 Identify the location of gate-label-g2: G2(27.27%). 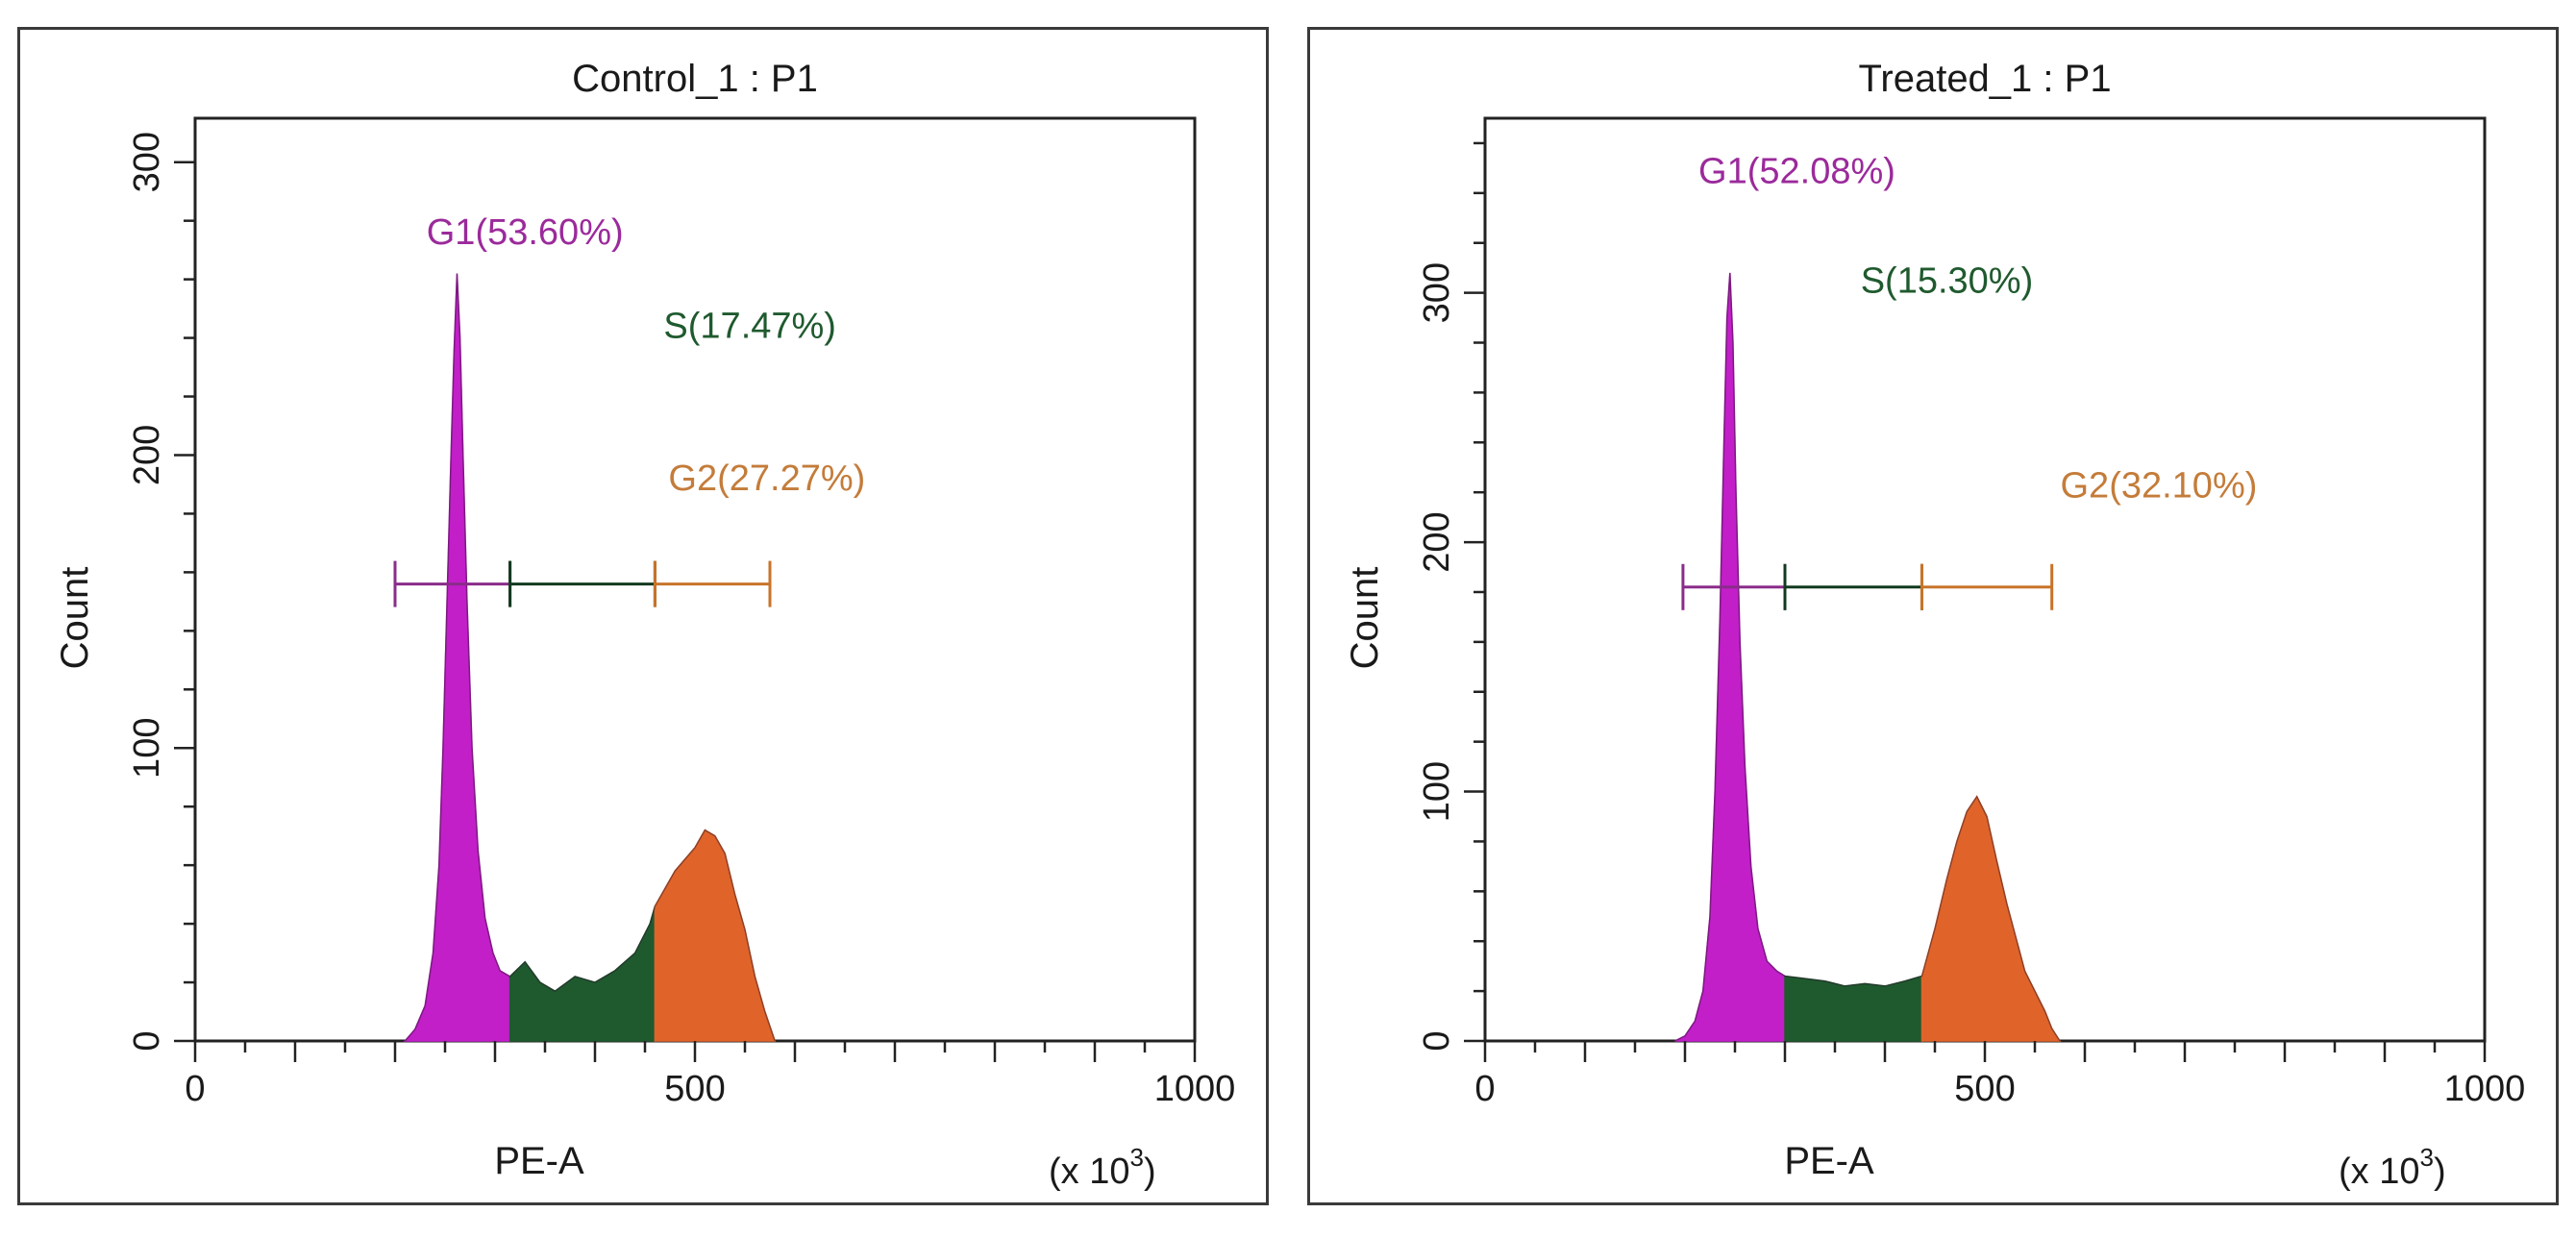
(766, 478).